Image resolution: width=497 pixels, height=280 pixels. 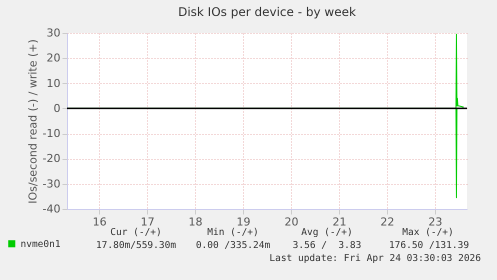 What do you see at coordinates (51, 209) in the screenshot?
I see `y-tick-label: -40` at bounding box center [51, 209].